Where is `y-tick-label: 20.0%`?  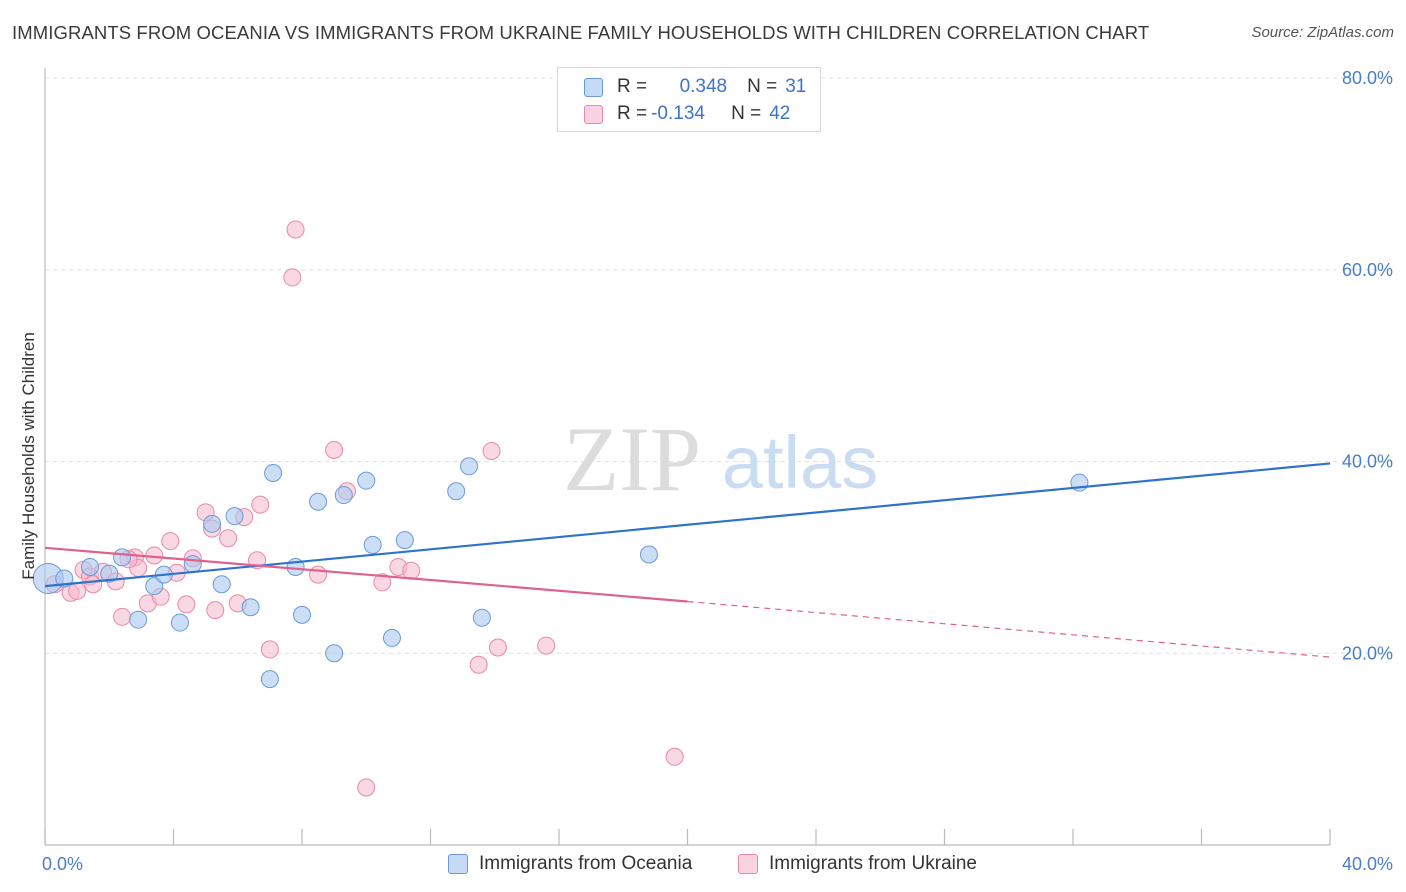 y-tick-label: 20.0% is located at coordinates (1367, 653).